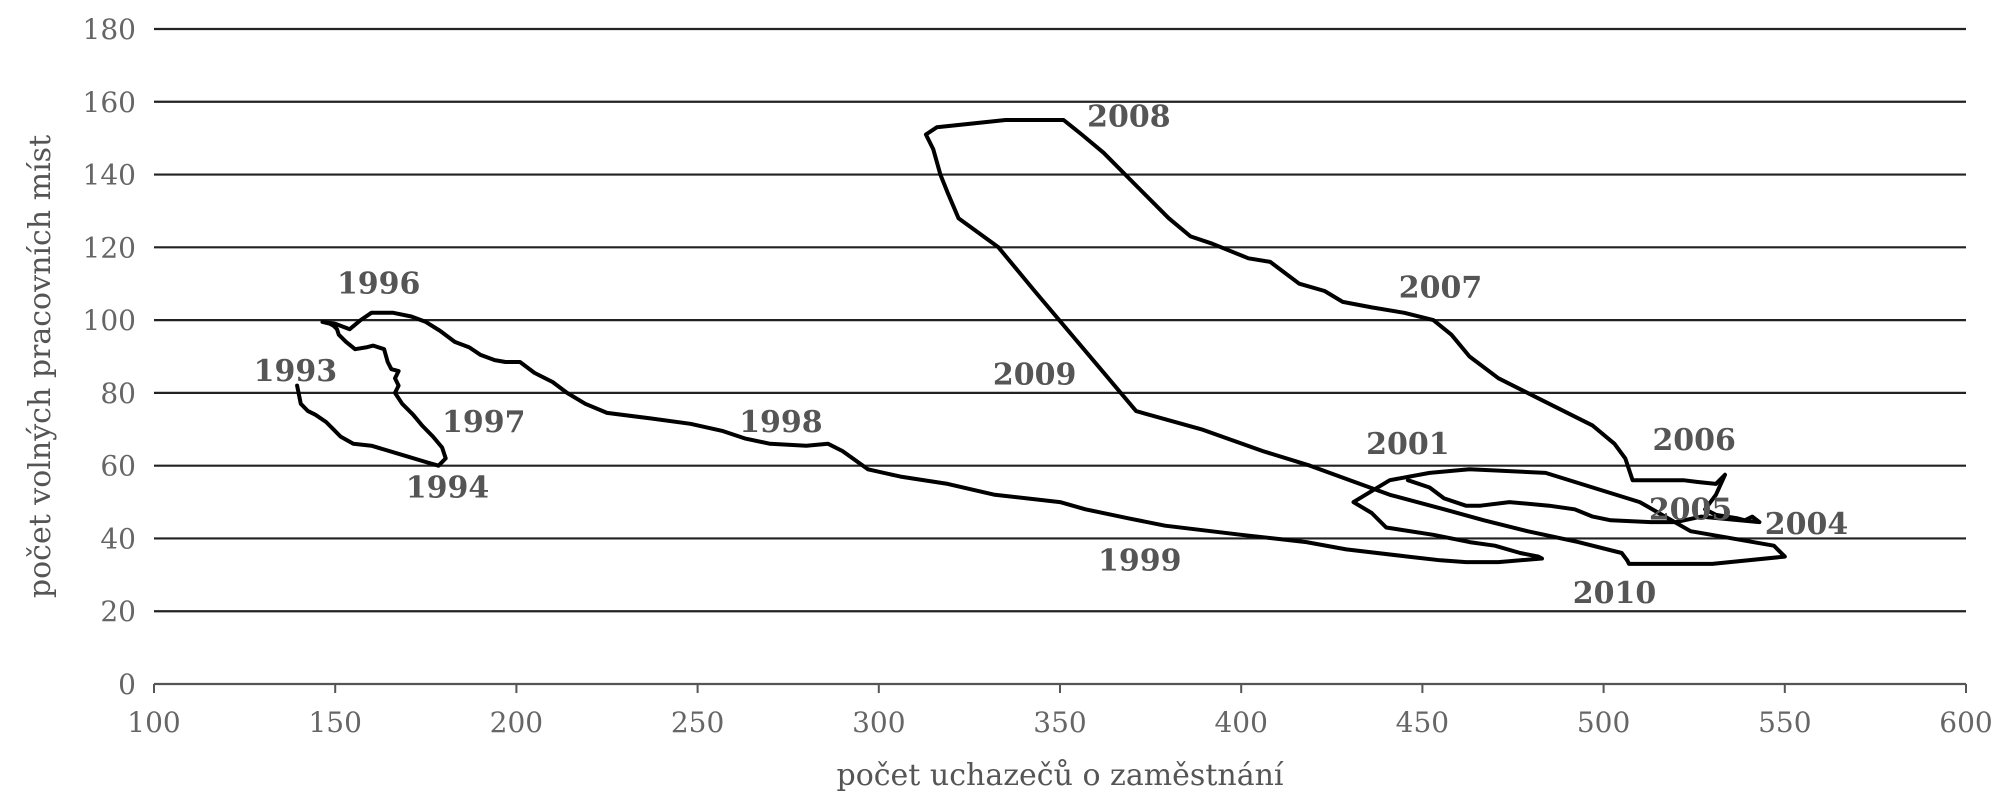 This screenshot has width=2013, height=793. Describe the element at coordinates (127, 684) in the screenshot. I see `y-tick-label: 0` at that location.